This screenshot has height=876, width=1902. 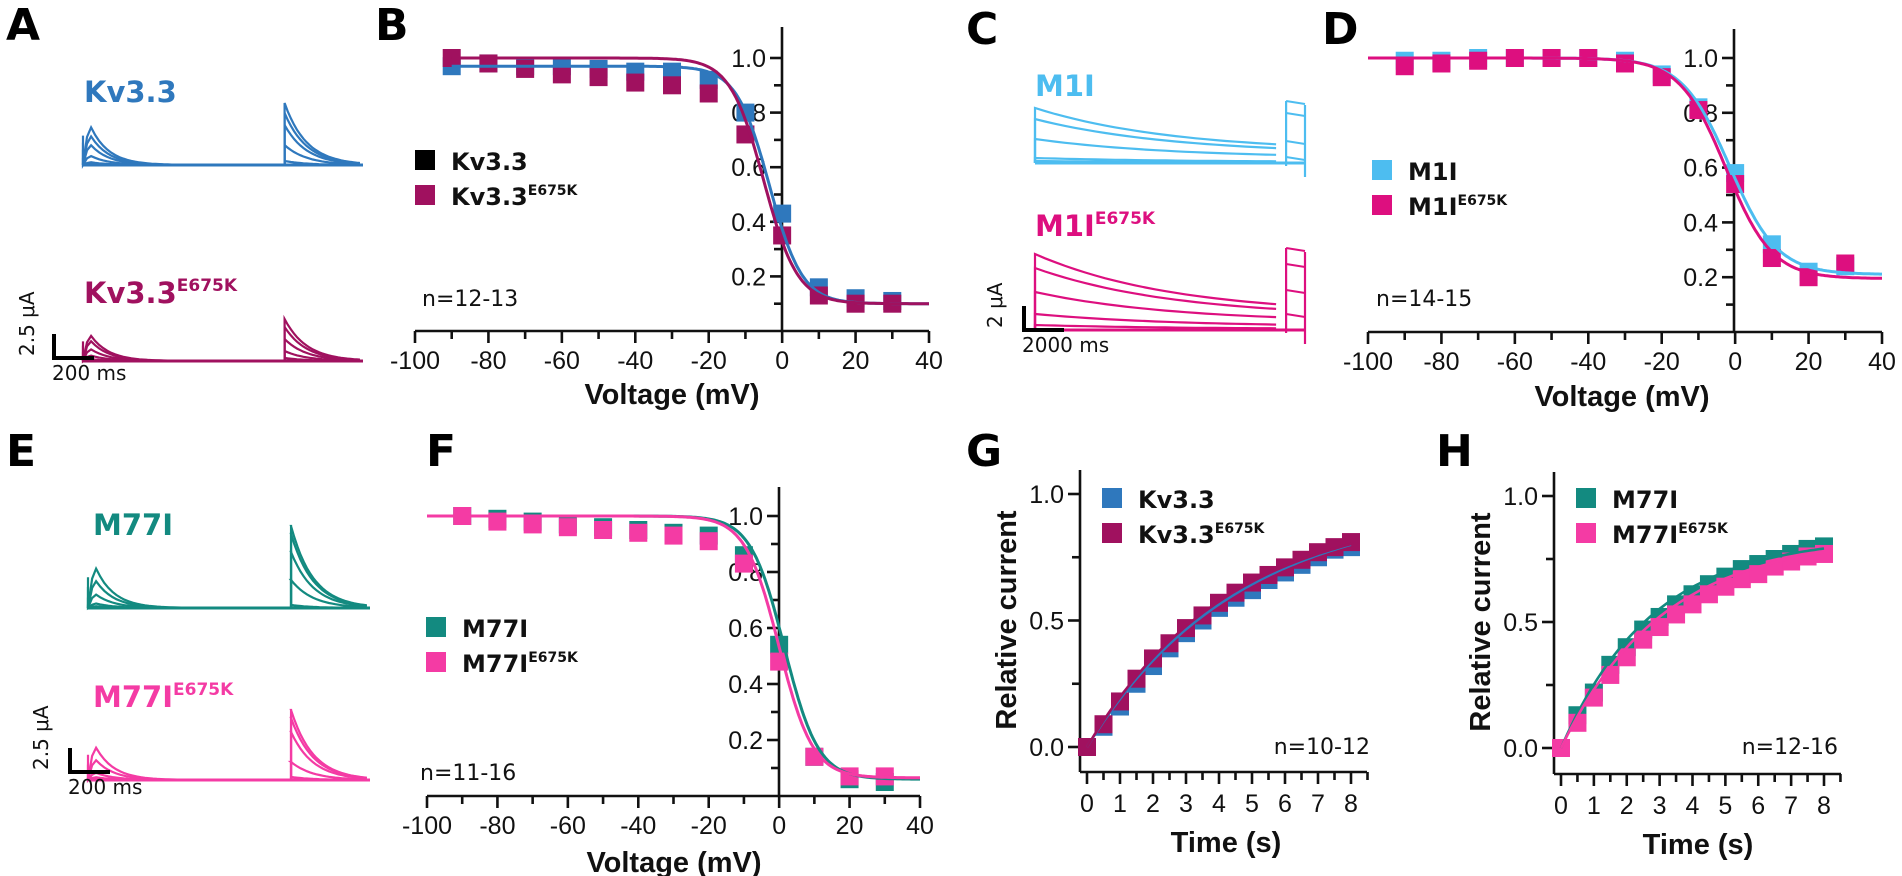 I want to click on n-annotation: n=10-12, so click(x=1322, y=747).